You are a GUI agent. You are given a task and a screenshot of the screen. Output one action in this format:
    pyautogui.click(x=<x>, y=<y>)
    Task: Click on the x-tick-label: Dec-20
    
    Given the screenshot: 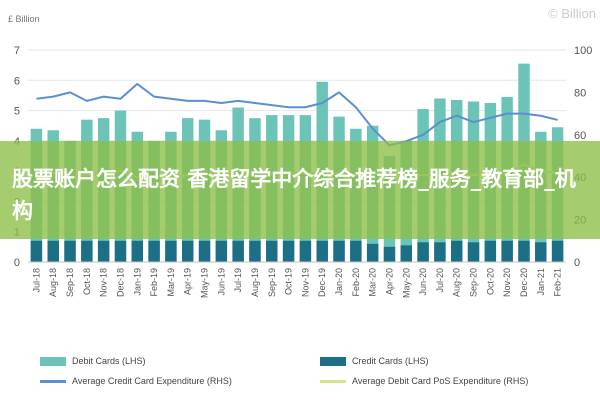 What is the action you would take?
    pyautogui.click(x=524, y=282)
    